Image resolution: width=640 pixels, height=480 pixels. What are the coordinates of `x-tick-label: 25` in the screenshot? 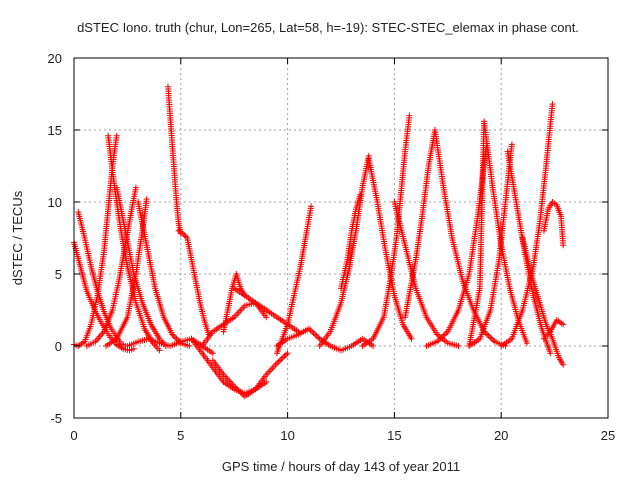 It's located at (608, 435).